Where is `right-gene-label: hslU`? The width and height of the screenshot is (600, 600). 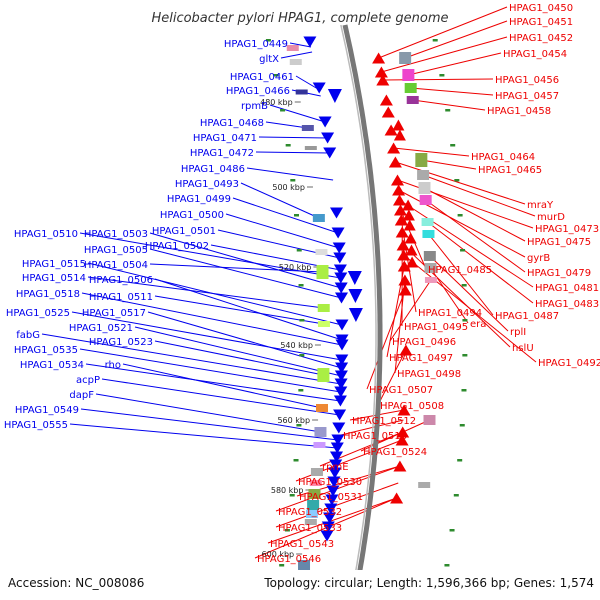 right-gene-label: hslU is located at coordinates (523, 348).